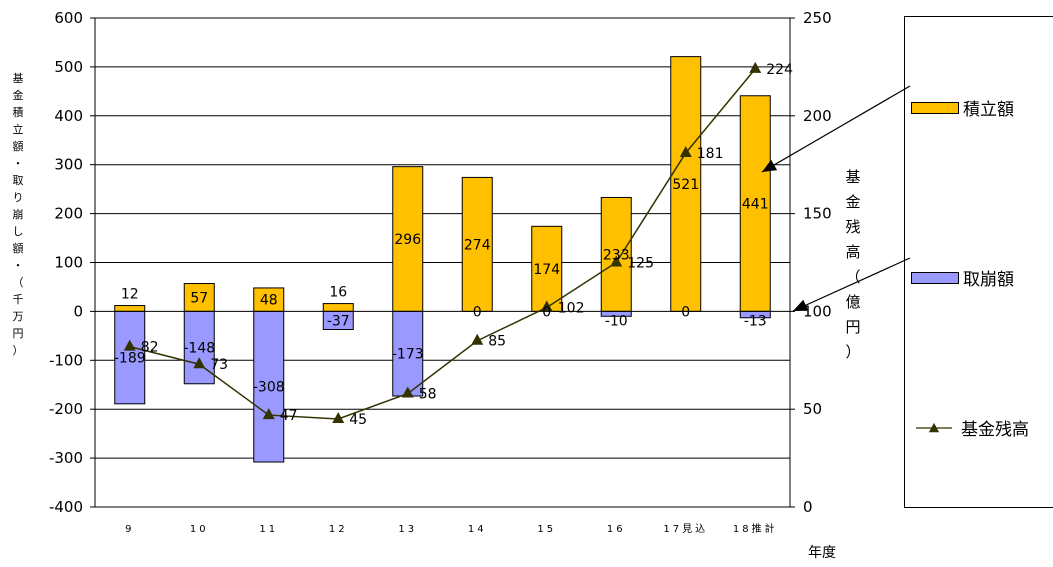  Describe the element at coordinates (978, 262) in the screenshot. I see `legend: 積立額 取崩額 基金残高` at that location.